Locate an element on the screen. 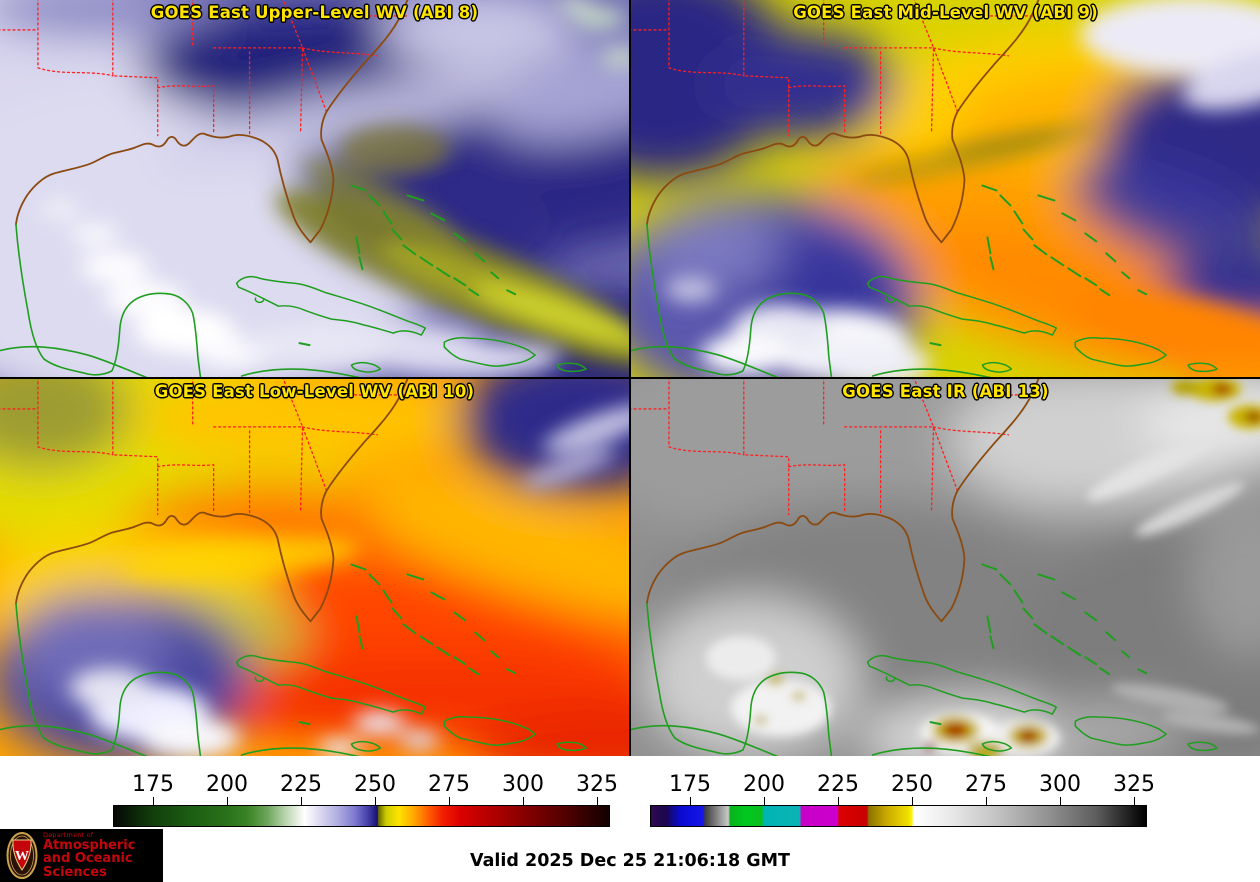 The width and height of the screenshot is (1260, 882). valid-timestamp: Valid 2025 Dec 25 21:06:18 GMT is located at coordinates (630, 861).